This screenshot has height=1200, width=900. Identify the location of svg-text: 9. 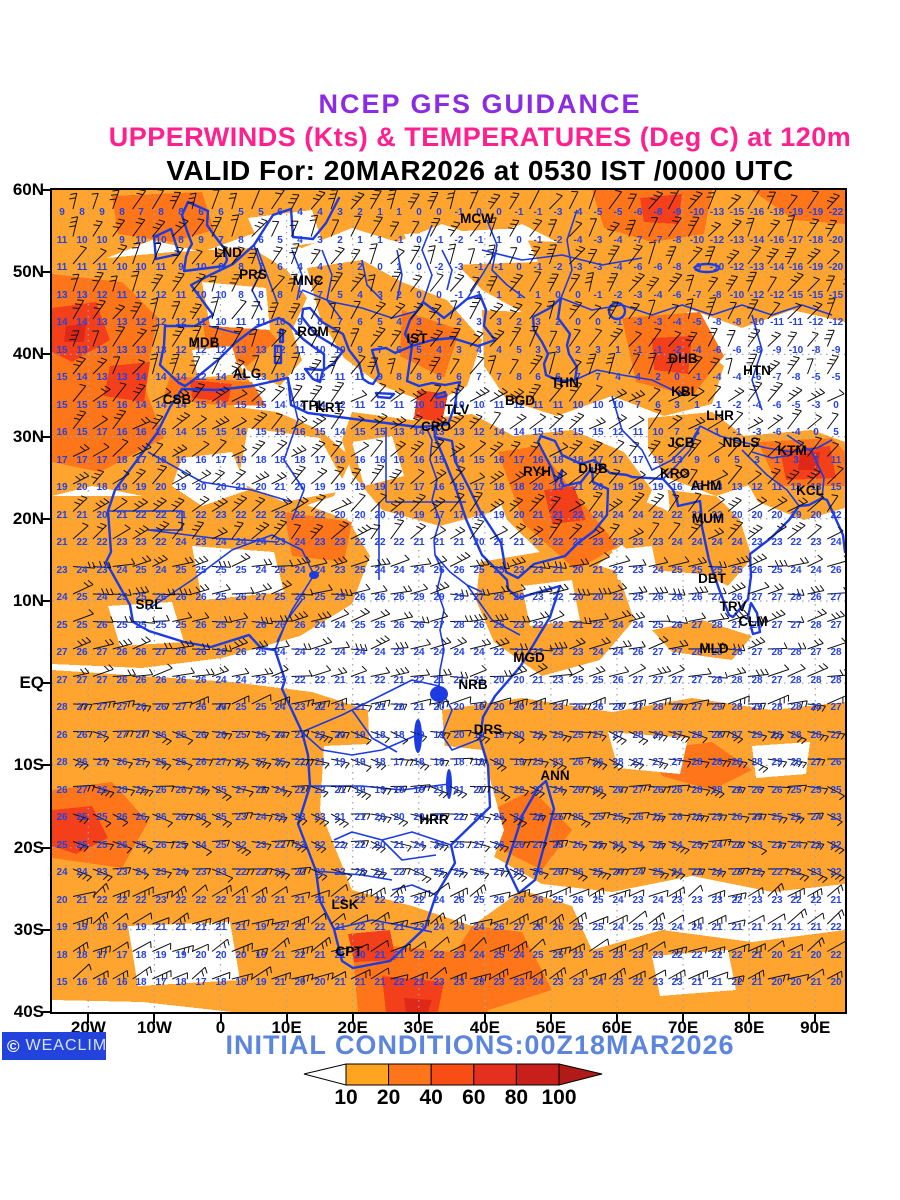
(697, 460).